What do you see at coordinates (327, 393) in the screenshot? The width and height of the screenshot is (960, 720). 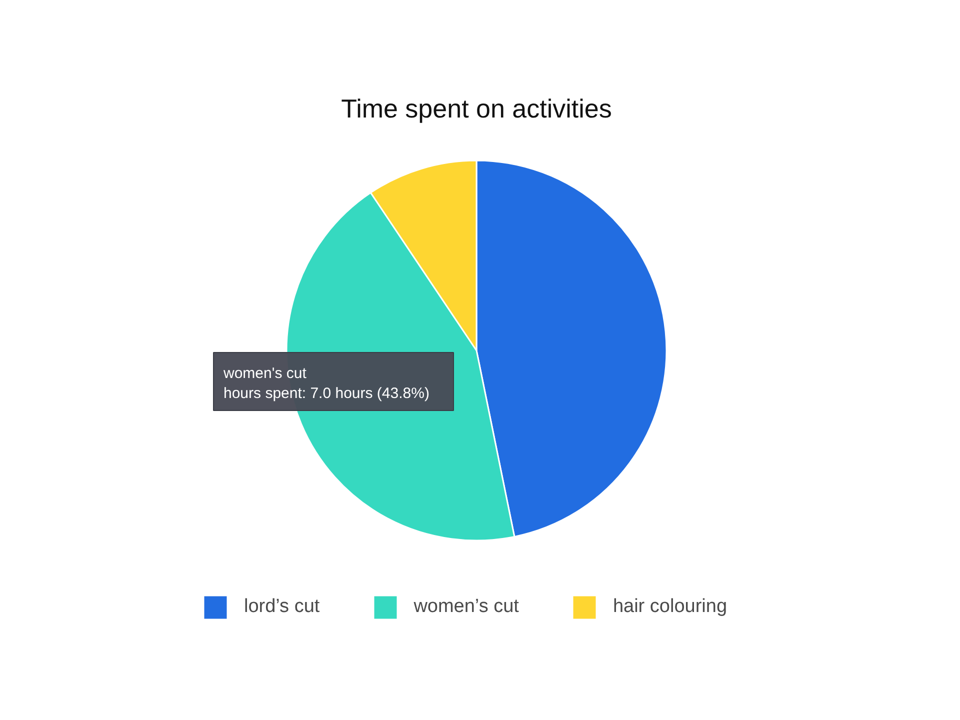 I see `text: hours spent: 7.0 hours (43.8%)` at bounding box center [327, 393].